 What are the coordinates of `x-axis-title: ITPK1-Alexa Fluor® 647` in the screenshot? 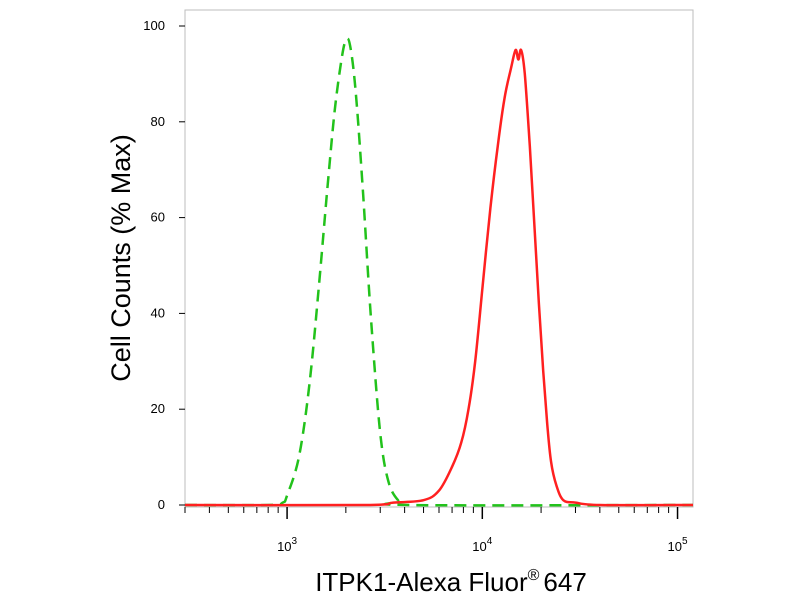 It's located at (451, 582).